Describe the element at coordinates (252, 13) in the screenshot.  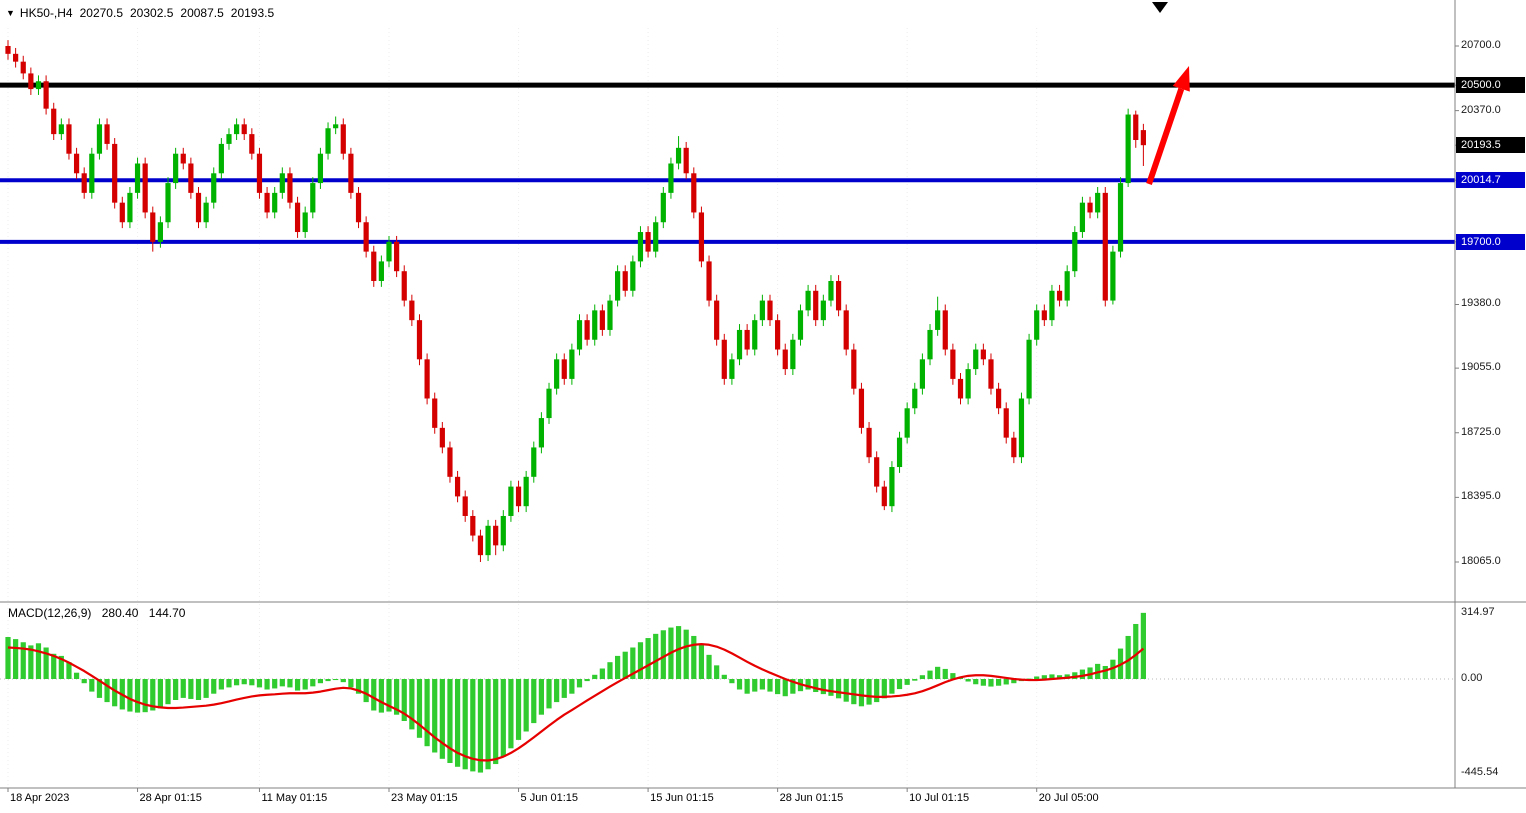
I see `ohlc-close-value: 20193.5` at that location.